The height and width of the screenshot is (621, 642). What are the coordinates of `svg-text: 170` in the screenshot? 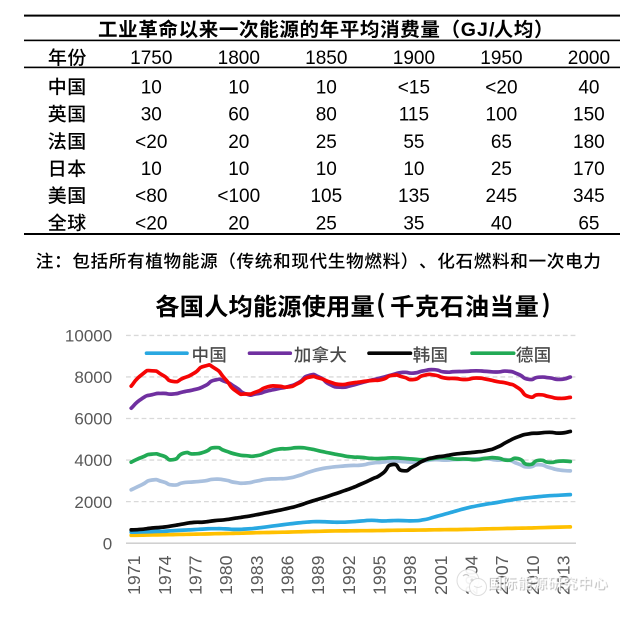 It's located at (589, 169).